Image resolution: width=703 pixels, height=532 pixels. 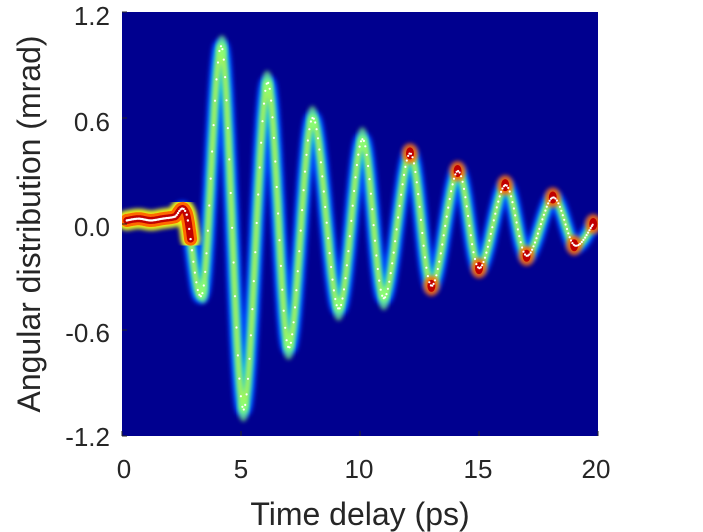 What do you see at coordinates (241, 469) in the screenshot?
I see `x-tick-label-5: 5` at bounding box center [241, 469].